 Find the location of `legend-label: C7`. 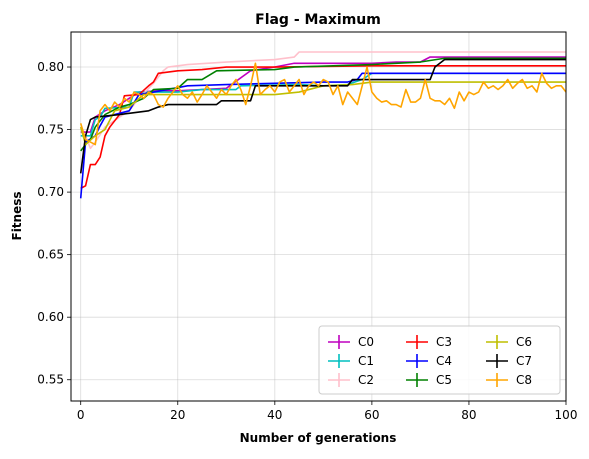

legend-label: C7 is located at coordinates (524, 361).